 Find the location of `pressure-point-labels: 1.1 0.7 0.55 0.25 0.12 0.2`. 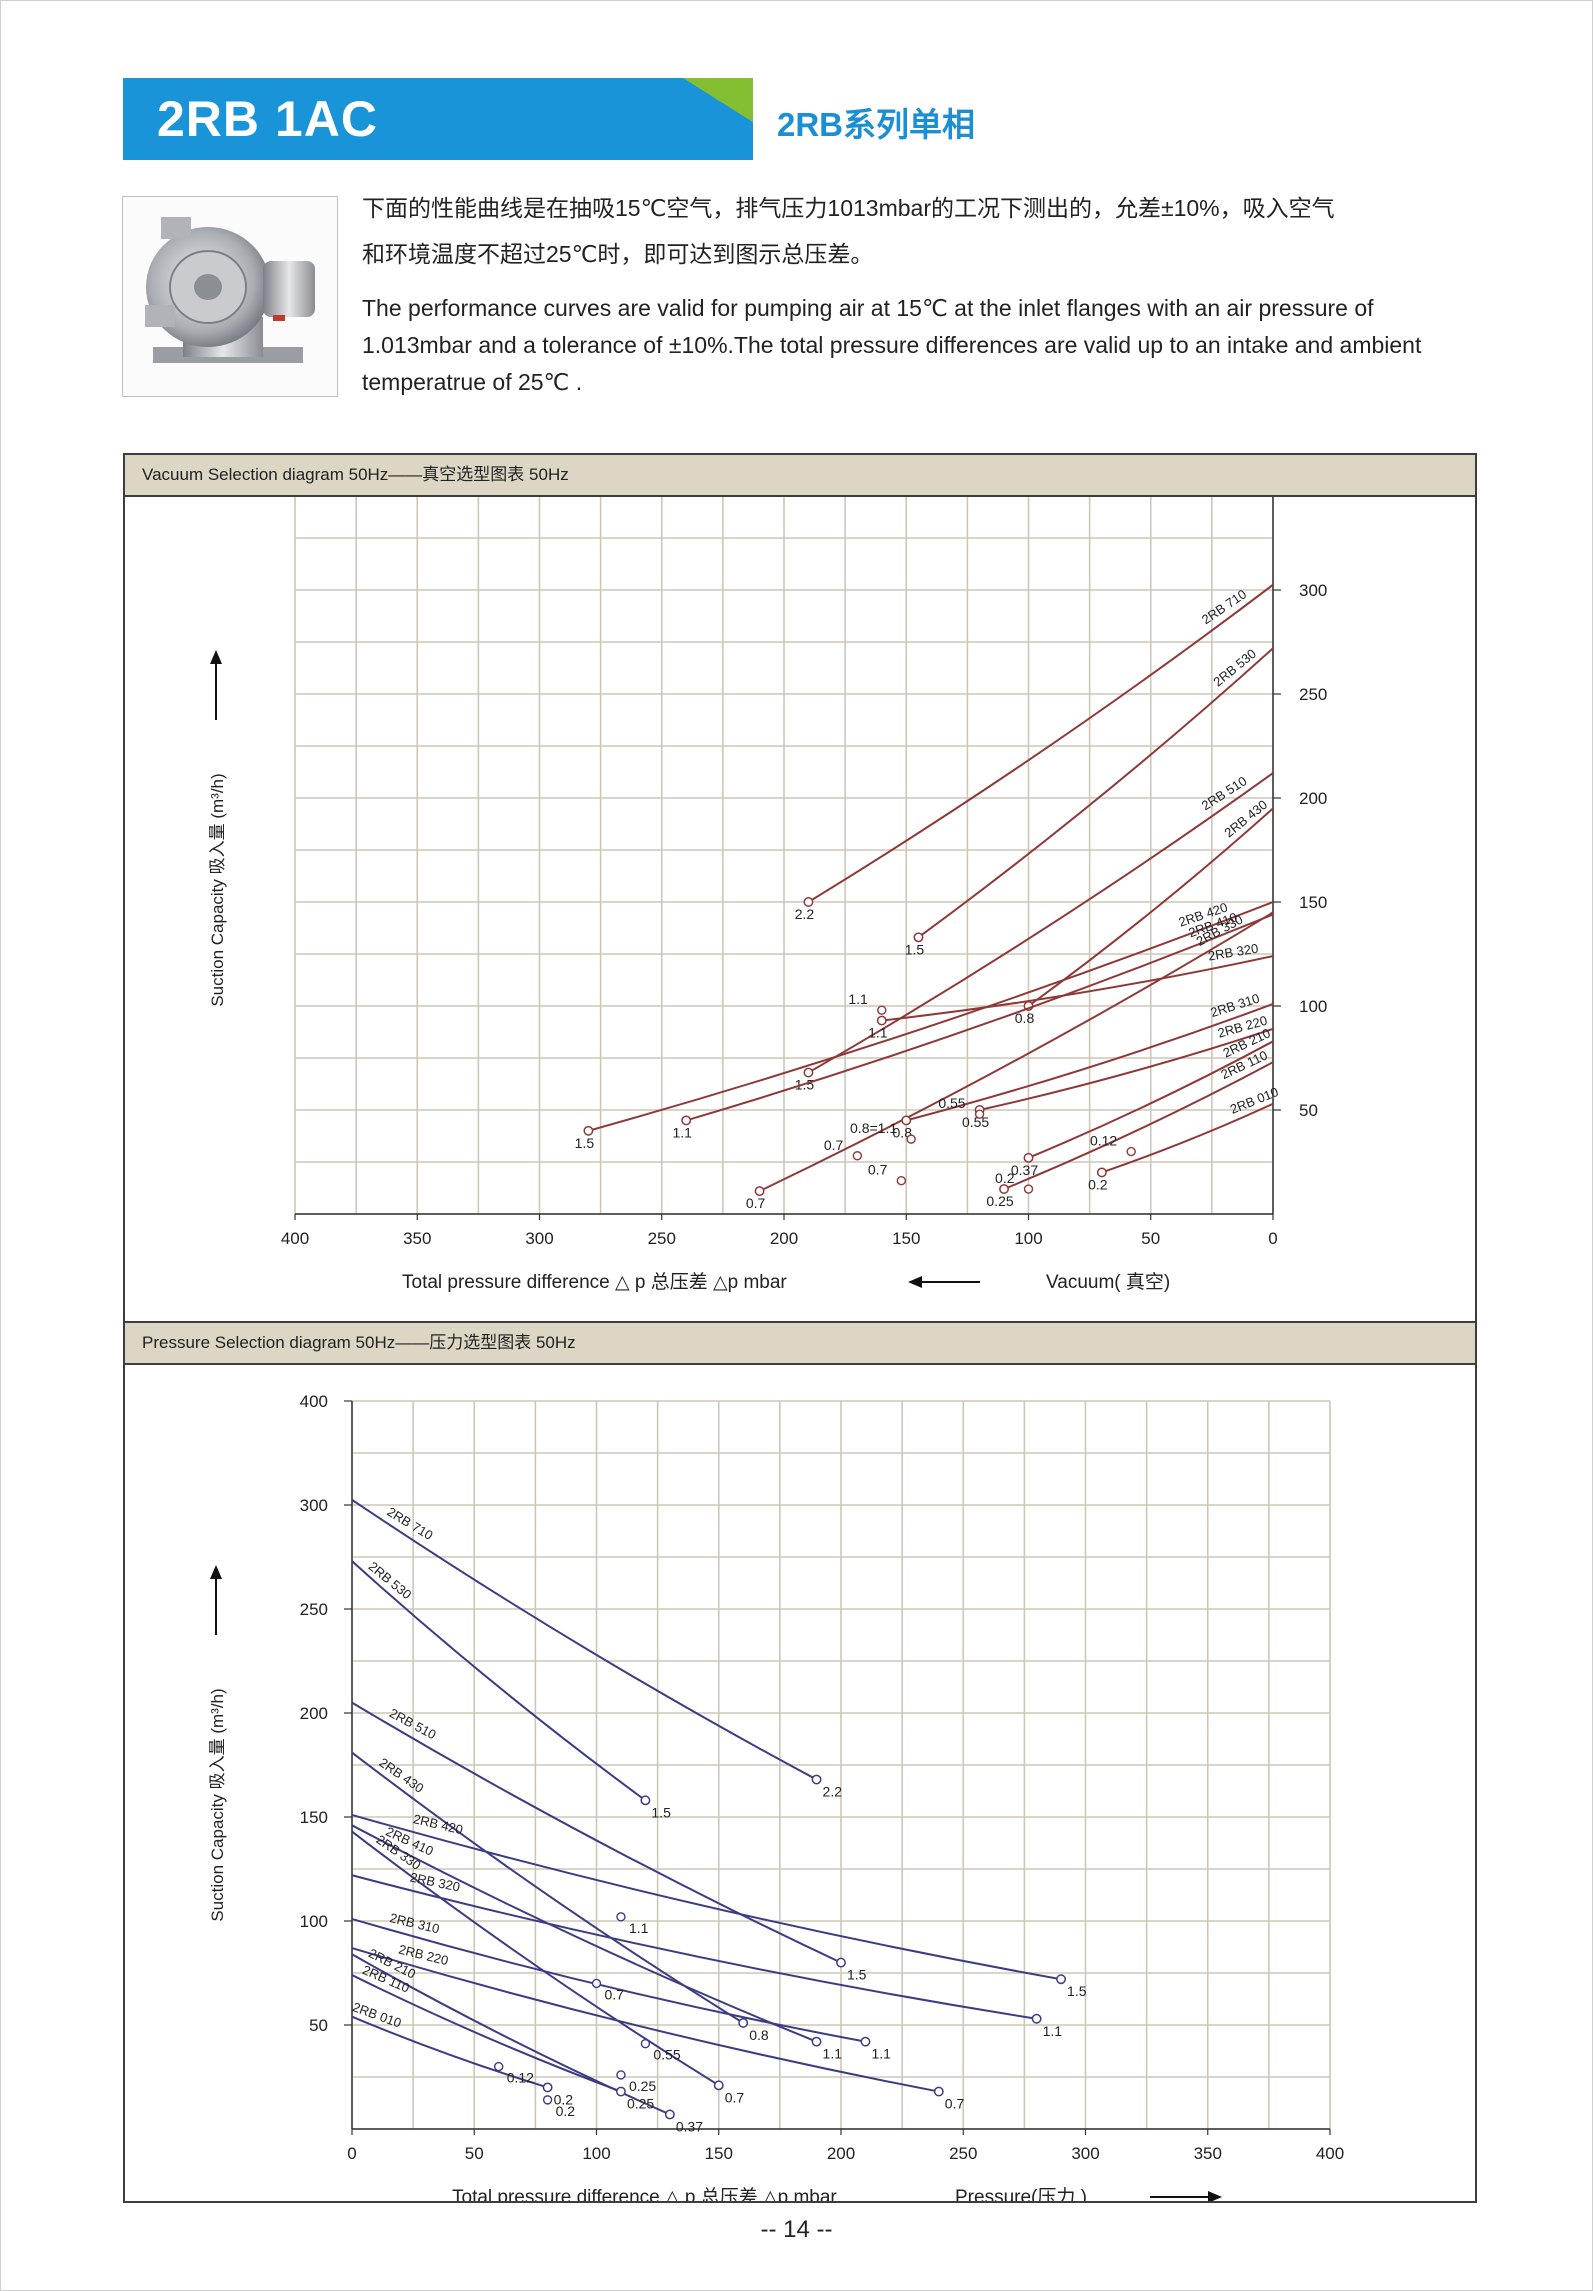

pressure-point-labels: 1.1 0.7 0.55 0.25 0.12 0.2 is located at coordinates (587, 2015).